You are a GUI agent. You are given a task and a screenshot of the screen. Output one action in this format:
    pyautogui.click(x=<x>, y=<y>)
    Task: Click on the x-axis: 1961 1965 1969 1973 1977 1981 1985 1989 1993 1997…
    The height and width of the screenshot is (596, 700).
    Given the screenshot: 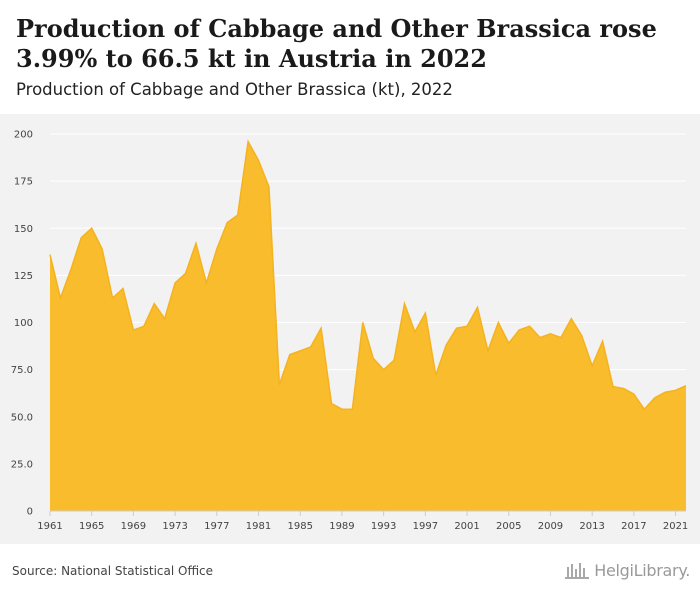 What is the action you would take?
    pyautogui.click(x=362, y=521)
    